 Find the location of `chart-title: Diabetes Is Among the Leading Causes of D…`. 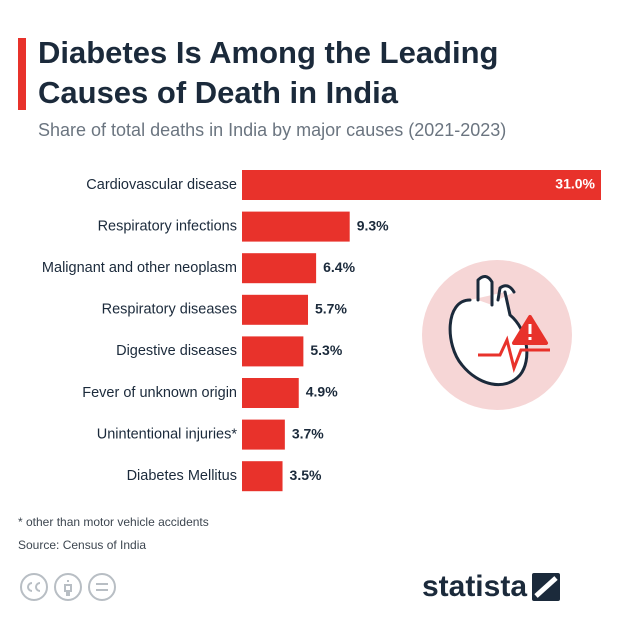

chart-title: Diabetes Is Among the Leading Causes of D… is located at coordinates (268, 72).